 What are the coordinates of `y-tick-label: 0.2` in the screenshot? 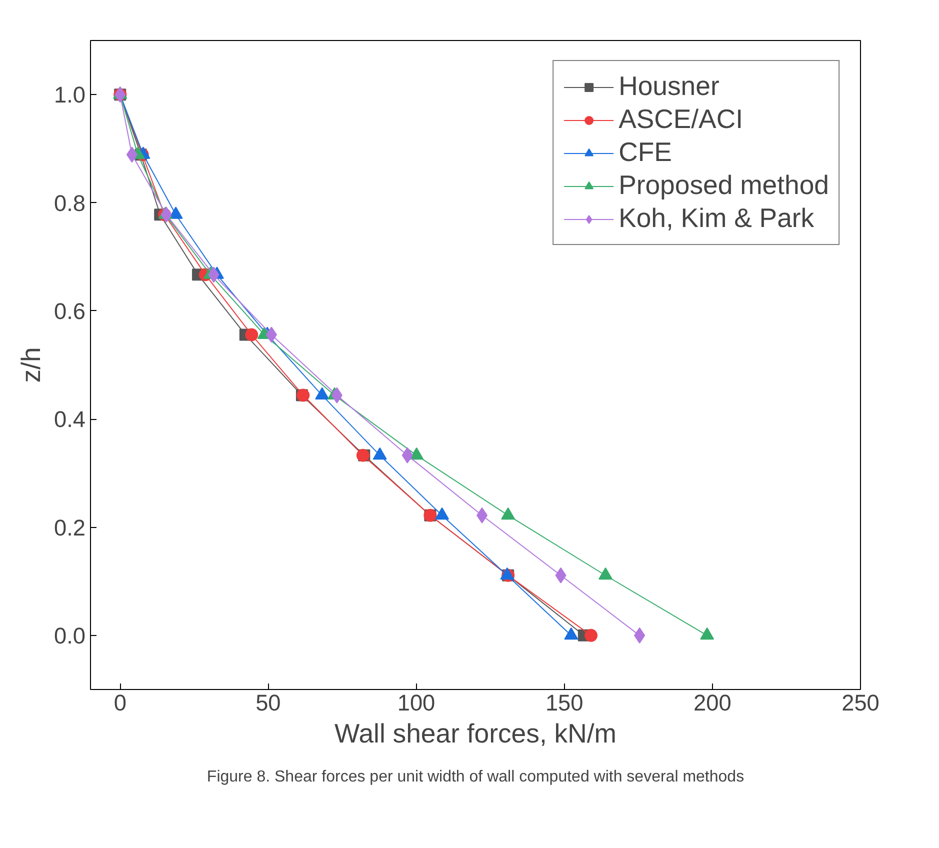 It's located at (70, 527).